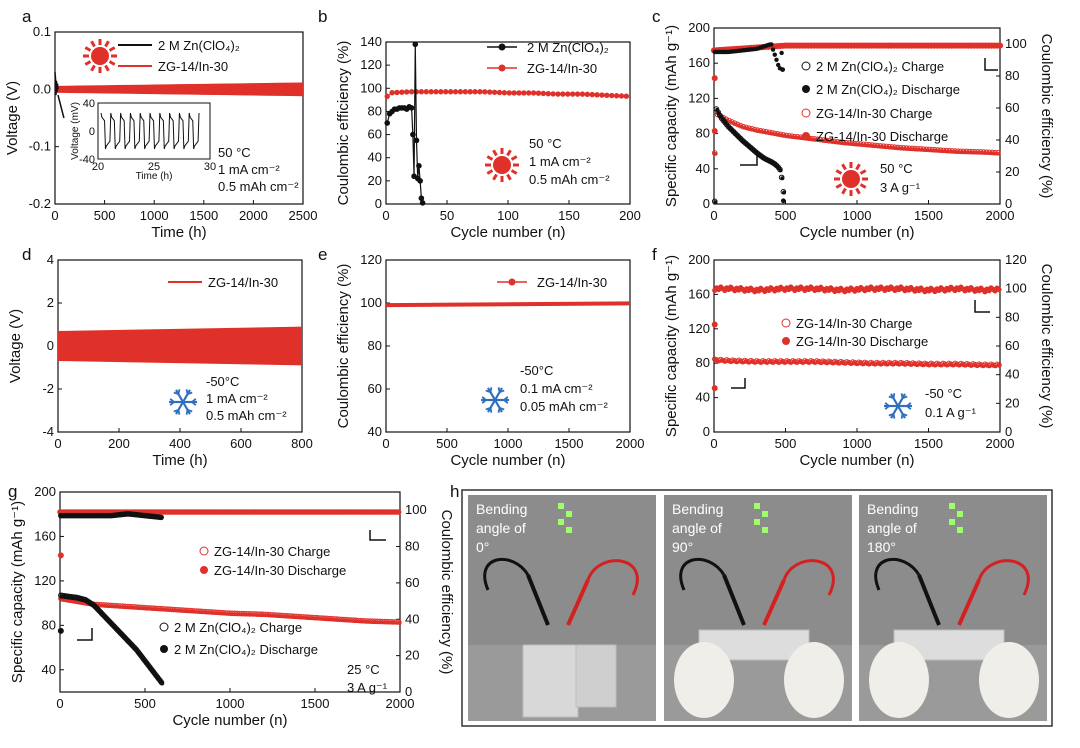 The image size is (1080, 748). Describe the element at coordinates (98, 167) in the screenshot. I see `inset-x-tick-label: 20` at that location.